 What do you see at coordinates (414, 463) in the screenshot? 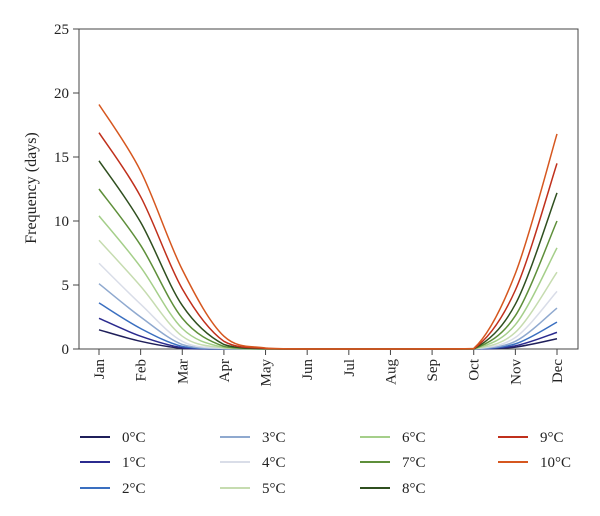
I see `legend-label: 7°C` at bounding box center [414, 463].